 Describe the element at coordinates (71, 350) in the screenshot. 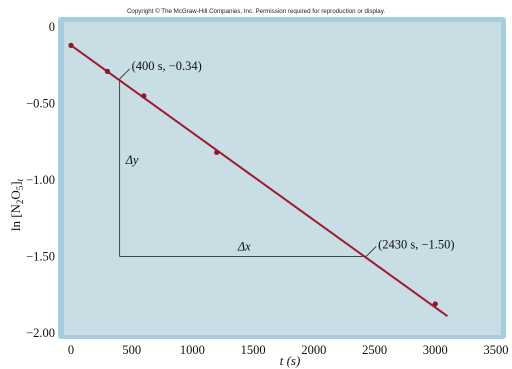

I see `x-tick-label: 0` at that location.